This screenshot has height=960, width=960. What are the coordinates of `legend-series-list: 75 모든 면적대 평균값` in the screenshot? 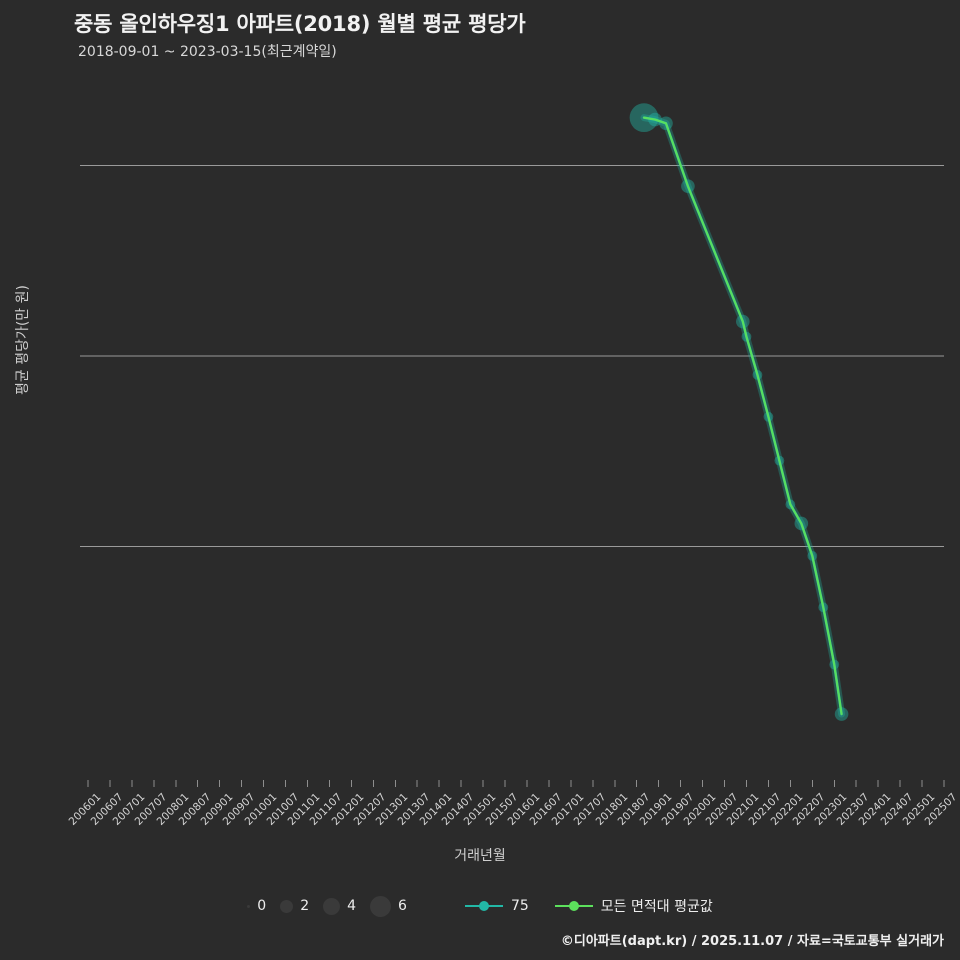 It's located at (588, 906).